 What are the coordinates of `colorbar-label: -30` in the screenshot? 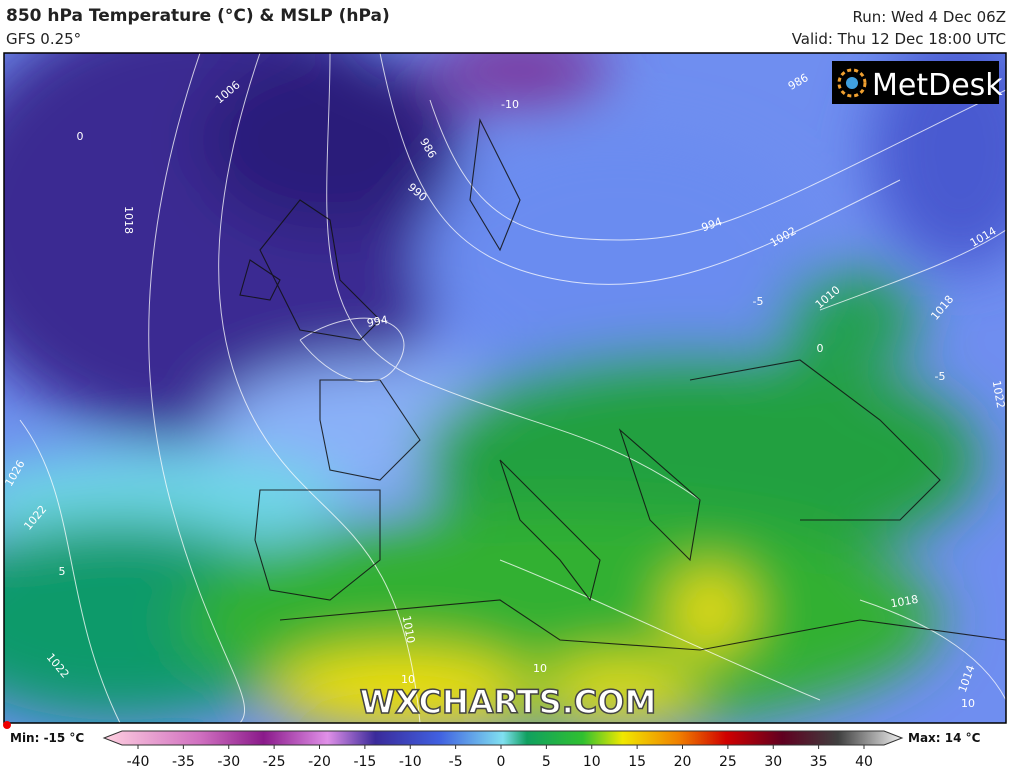 It's located at (228, 762).